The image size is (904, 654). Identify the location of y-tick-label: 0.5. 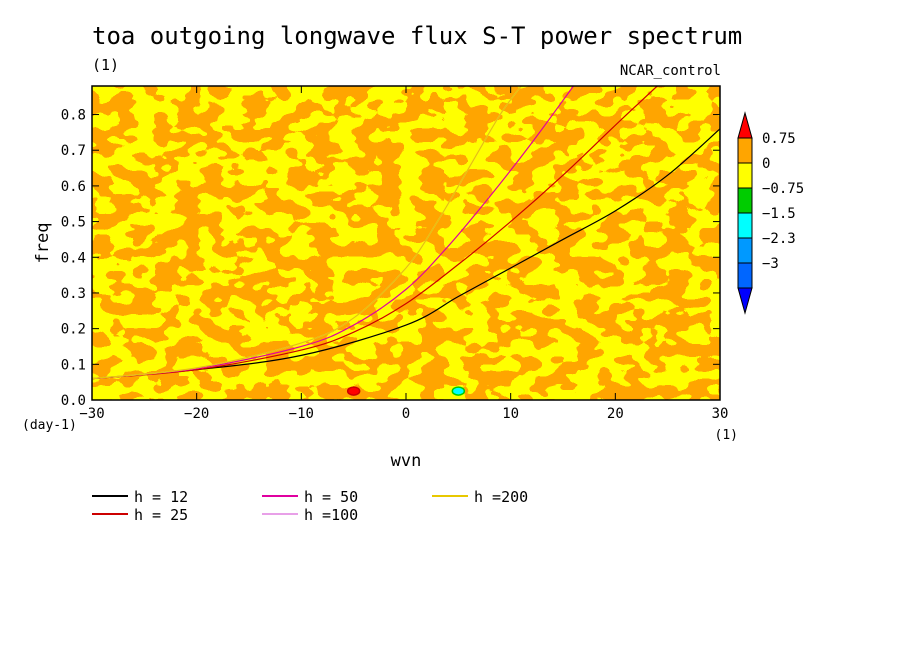
(73, 223).